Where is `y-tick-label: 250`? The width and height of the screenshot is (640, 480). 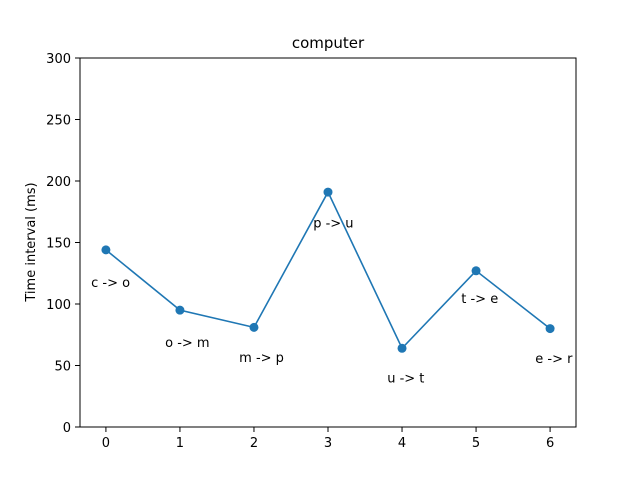
y-tick-label: 250 is located at coordinates (58, 121).